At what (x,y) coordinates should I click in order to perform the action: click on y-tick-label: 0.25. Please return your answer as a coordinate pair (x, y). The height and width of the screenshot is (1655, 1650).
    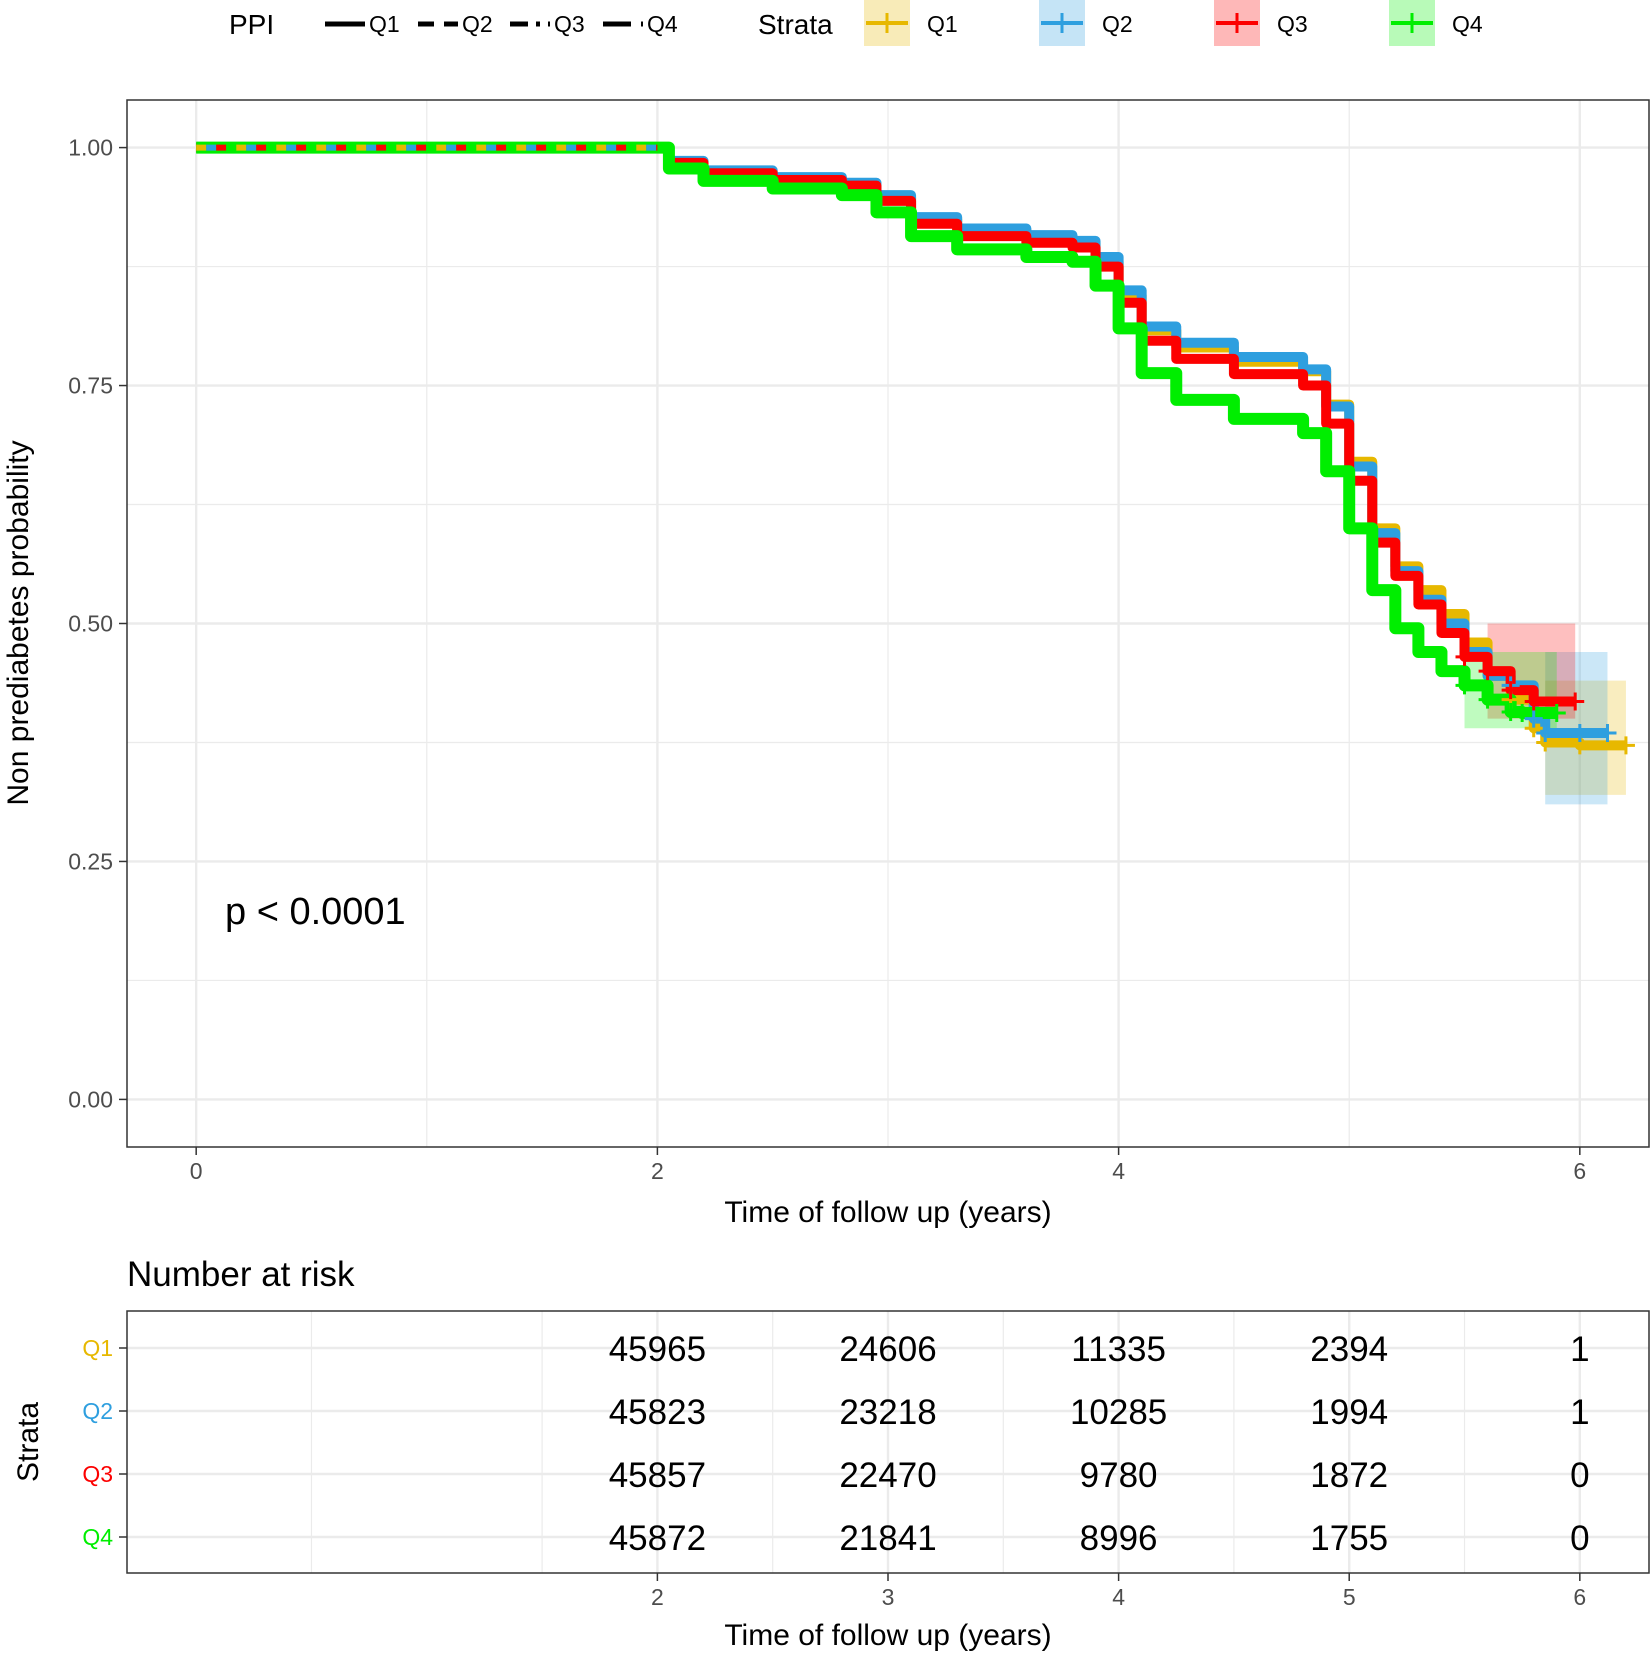
    Looking at the image, I should click on (90, 861).